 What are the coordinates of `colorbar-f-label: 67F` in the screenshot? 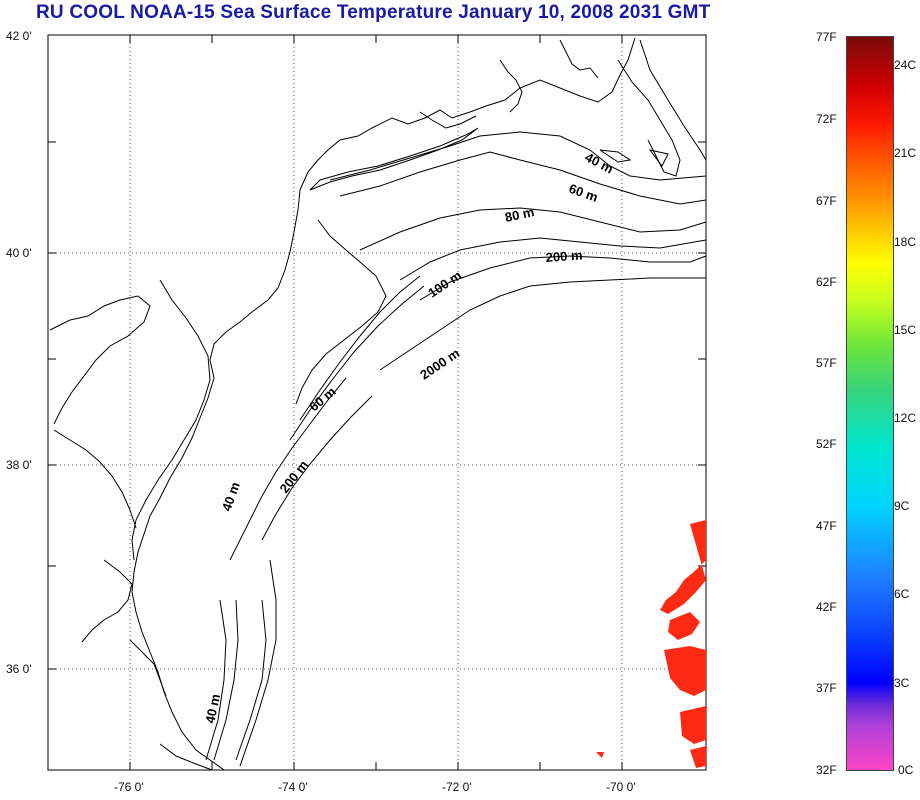 It's located at (826, 201).